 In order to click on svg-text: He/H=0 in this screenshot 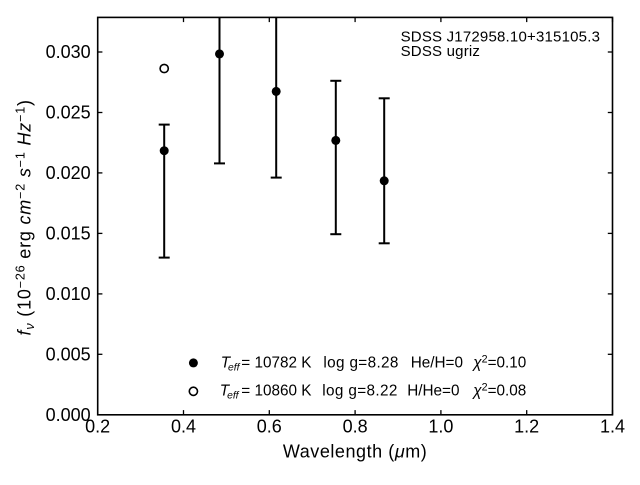, I will do `click(437, 362)`.